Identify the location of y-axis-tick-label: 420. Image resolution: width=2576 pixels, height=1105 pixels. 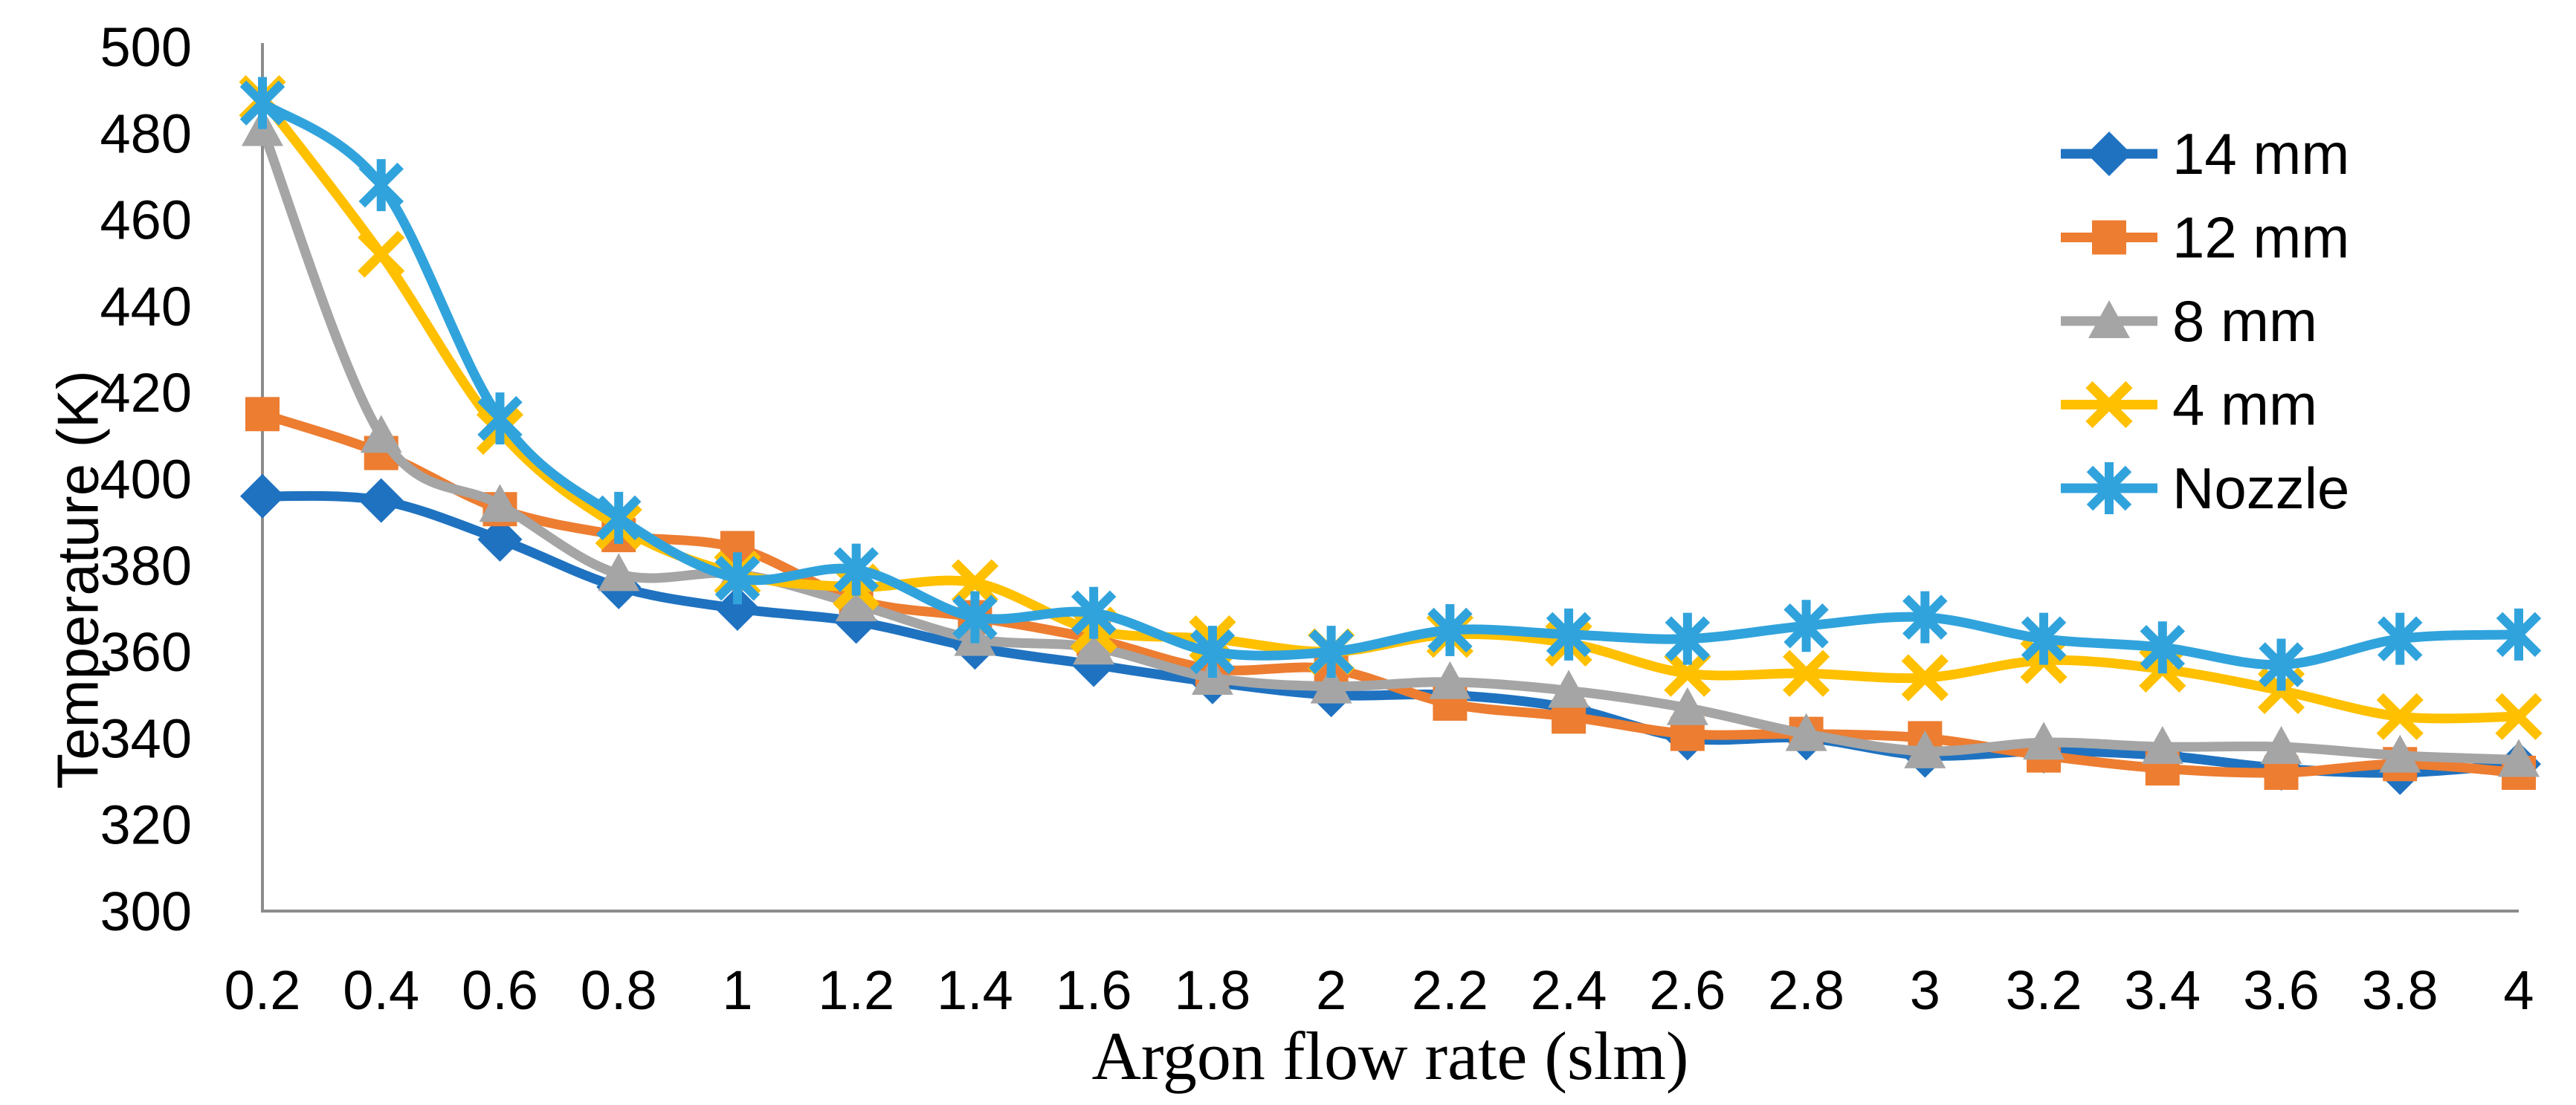
(146, 393).